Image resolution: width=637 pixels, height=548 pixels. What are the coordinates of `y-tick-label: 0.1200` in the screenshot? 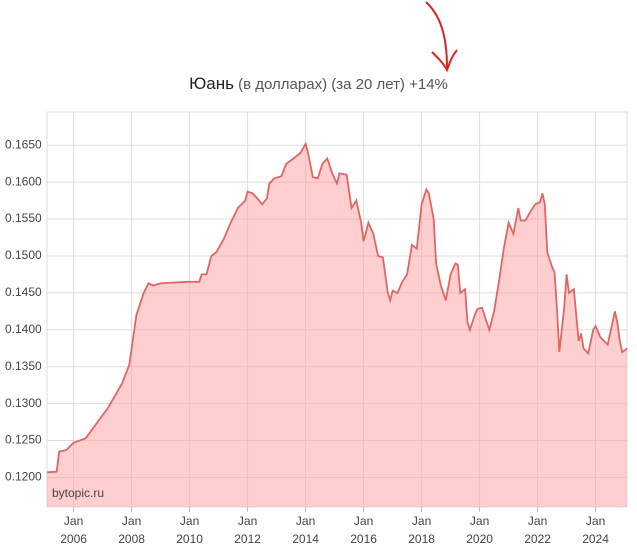 It's located at (23, 477).